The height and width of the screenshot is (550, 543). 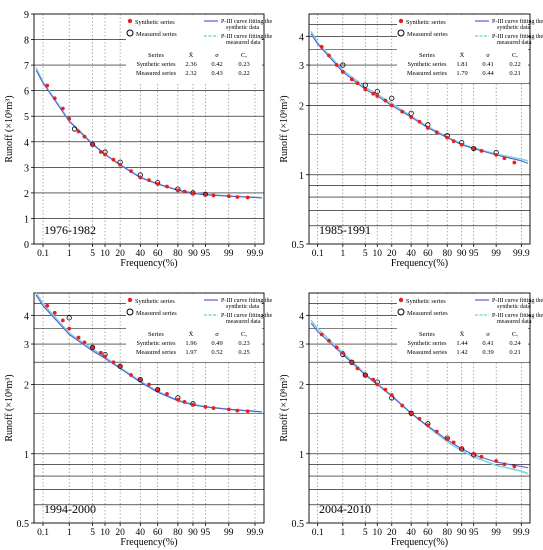 I want to click on stats-header: X̄, so click(x=191, y=55).